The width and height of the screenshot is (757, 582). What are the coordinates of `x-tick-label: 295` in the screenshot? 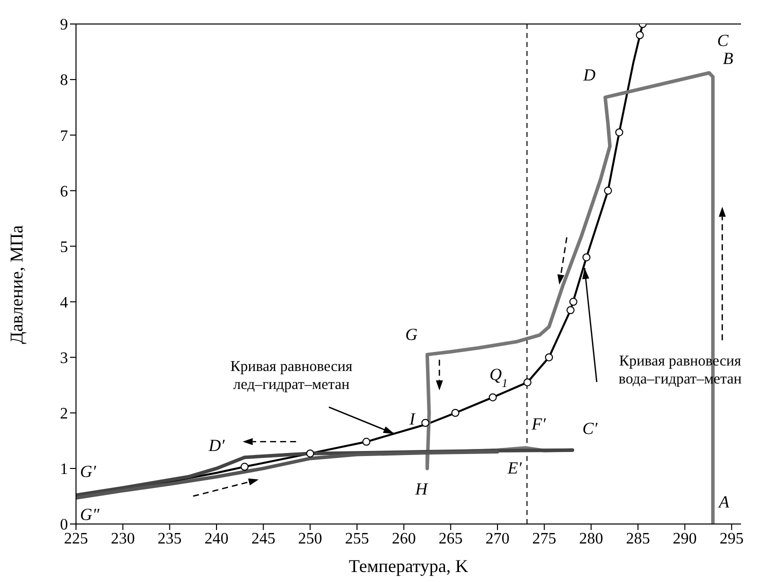 It's located at (732, 539).